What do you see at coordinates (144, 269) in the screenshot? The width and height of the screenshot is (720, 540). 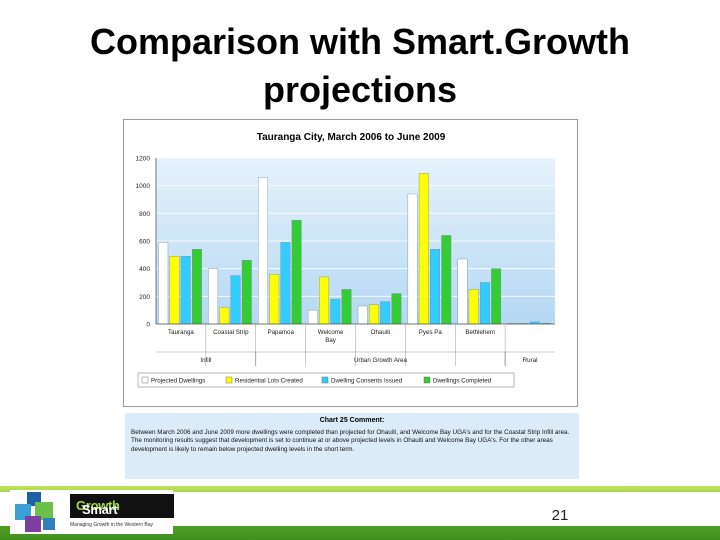 I see `y-tick-label: 400` at bounding box center [144, 269].